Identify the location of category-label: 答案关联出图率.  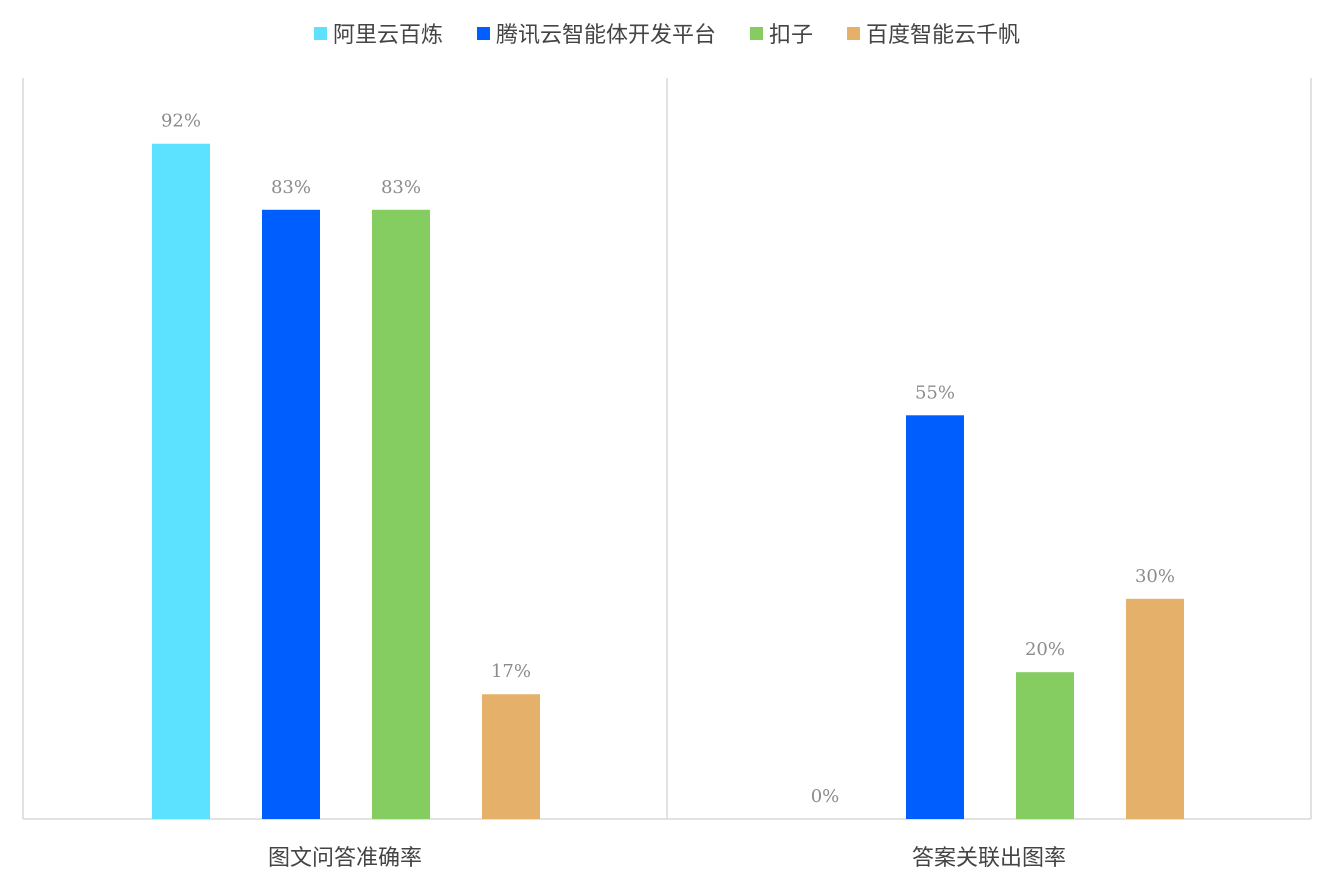
(989, 858).